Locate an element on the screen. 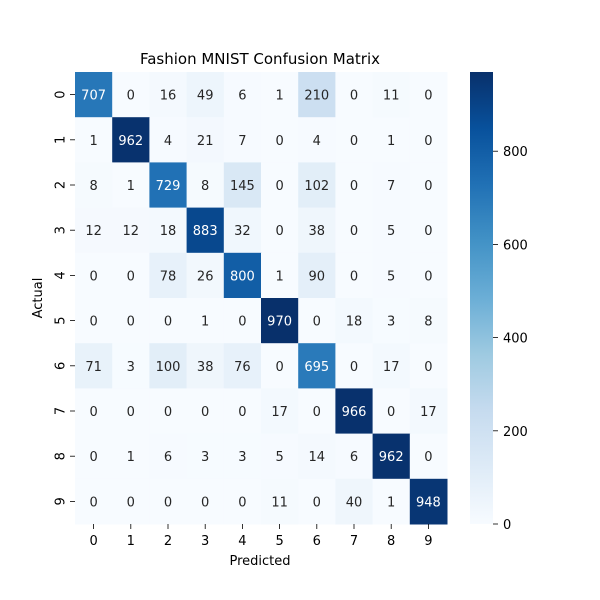 The width and height of the screenshot is (600, 600). cell-value-label: 729 is located at coordinates (168, 186).